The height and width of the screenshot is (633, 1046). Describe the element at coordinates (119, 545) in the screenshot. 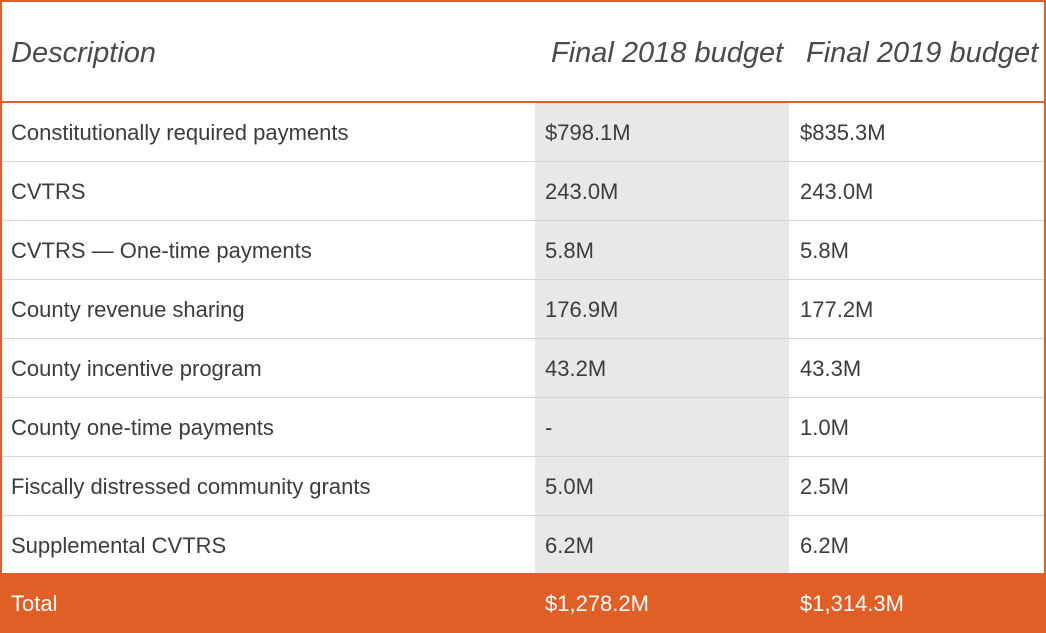

I see `row-description: Supplemental CVTRS` at that location.